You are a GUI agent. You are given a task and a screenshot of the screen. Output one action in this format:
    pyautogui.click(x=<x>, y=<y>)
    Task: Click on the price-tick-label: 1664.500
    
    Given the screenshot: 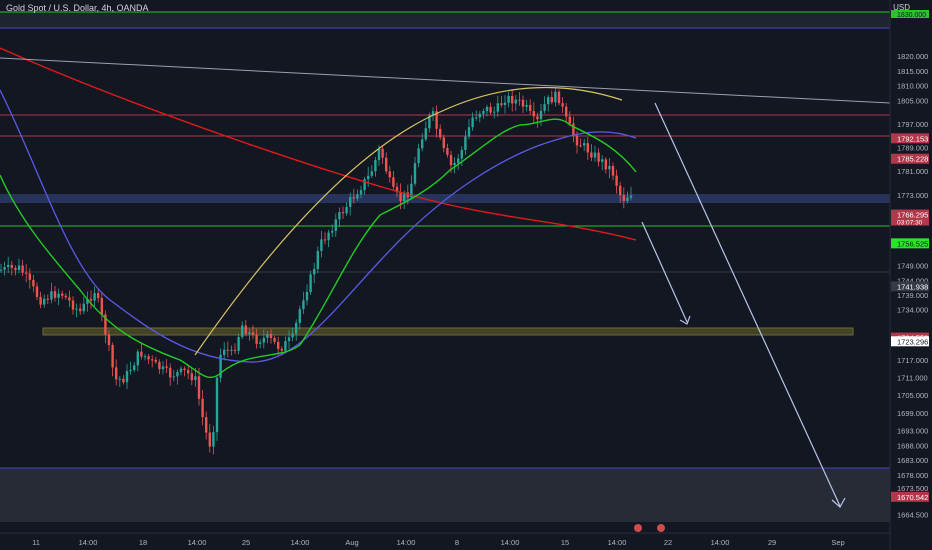 What is the action you would take?
    pyautogui.click(x=912, y=515)
    